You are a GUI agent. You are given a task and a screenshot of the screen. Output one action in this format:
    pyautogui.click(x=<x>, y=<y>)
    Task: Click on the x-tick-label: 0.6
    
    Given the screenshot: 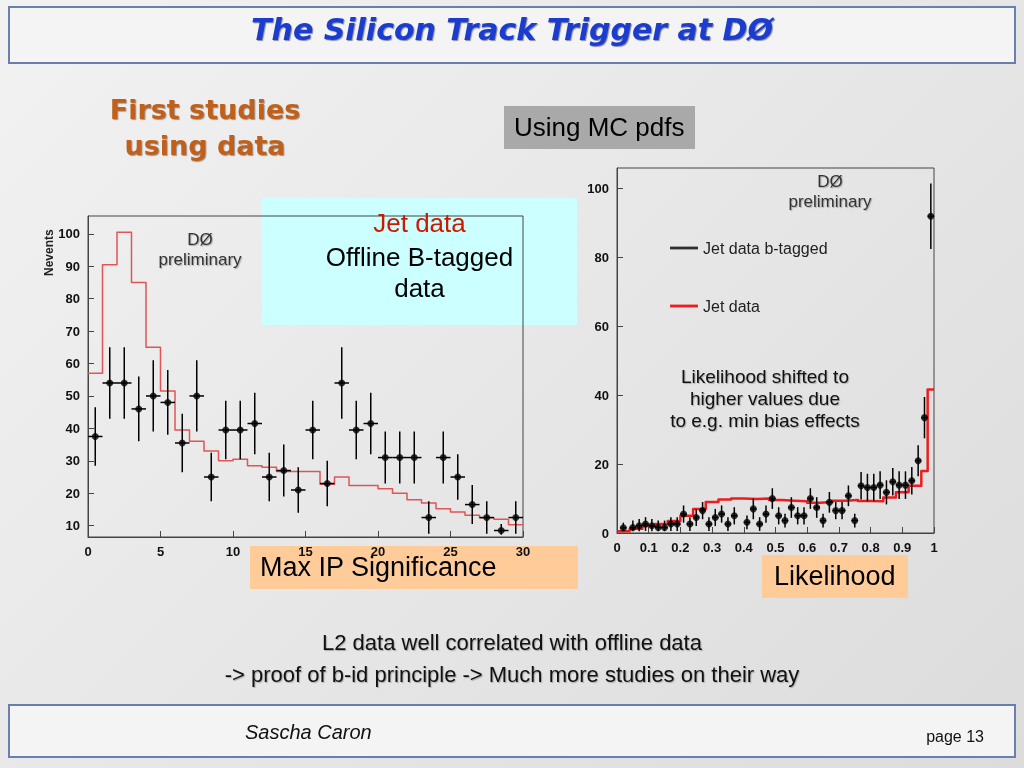 What is the action you would take?
    pyautogui.click(x=807, y=547)
    